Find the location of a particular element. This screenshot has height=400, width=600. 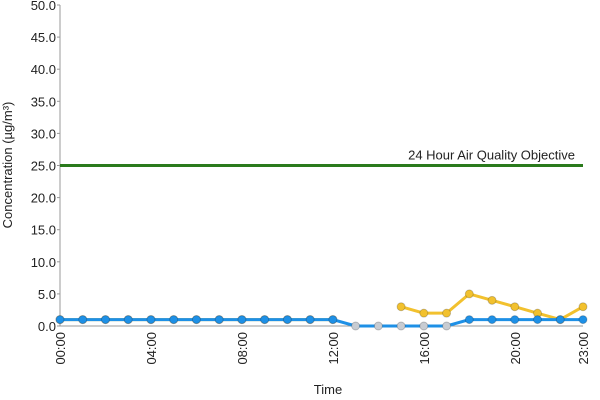

y-tick-label: 0.0 is located at coordinates (47, 326).